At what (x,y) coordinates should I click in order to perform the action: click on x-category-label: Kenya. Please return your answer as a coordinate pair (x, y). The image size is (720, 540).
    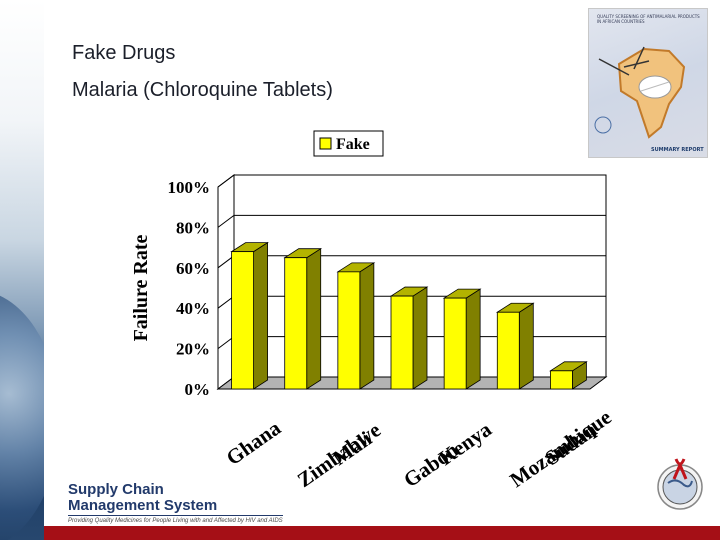
    Looking at the image, I should click on (465, 443).